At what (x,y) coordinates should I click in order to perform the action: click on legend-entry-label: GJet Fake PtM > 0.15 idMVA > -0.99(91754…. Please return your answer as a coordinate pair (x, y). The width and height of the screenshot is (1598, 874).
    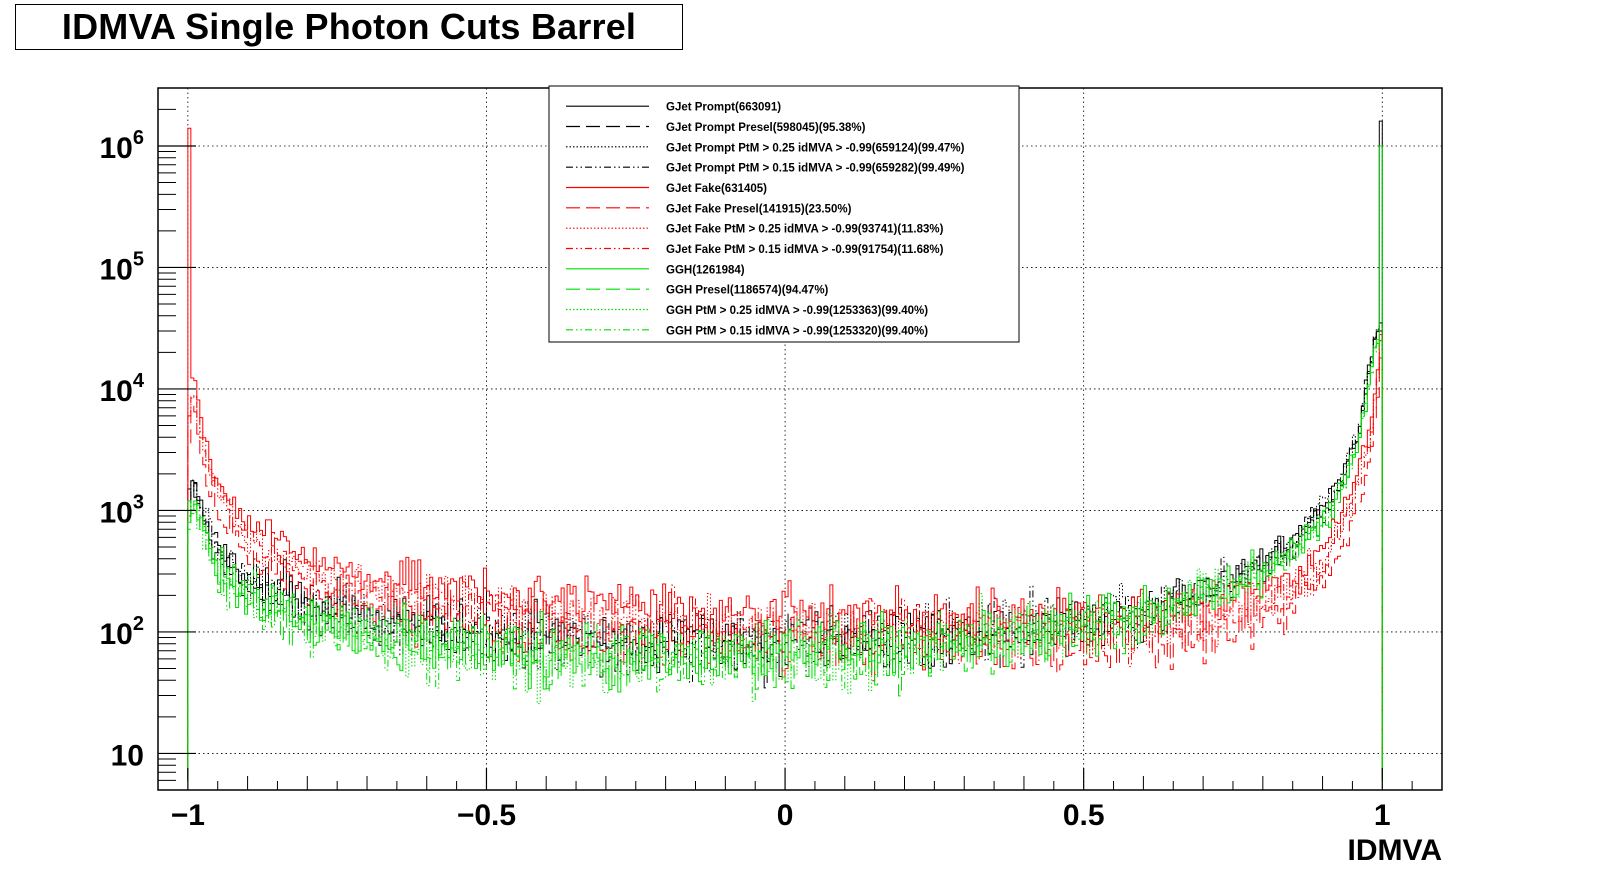
    Looking at the image, I should click on (805, 250).